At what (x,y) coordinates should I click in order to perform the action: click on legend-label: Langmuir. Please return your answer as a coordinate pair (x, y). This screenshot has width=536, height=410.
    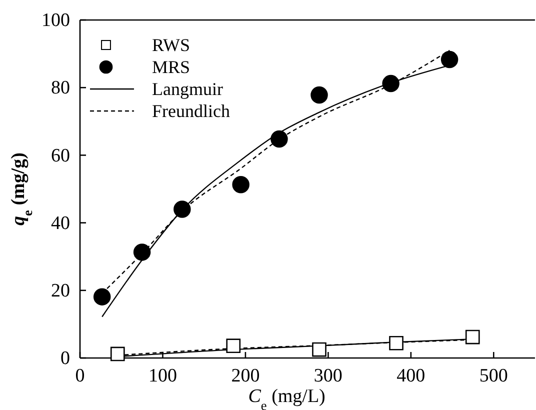
    Looking at the image, I should click on (187, 89).